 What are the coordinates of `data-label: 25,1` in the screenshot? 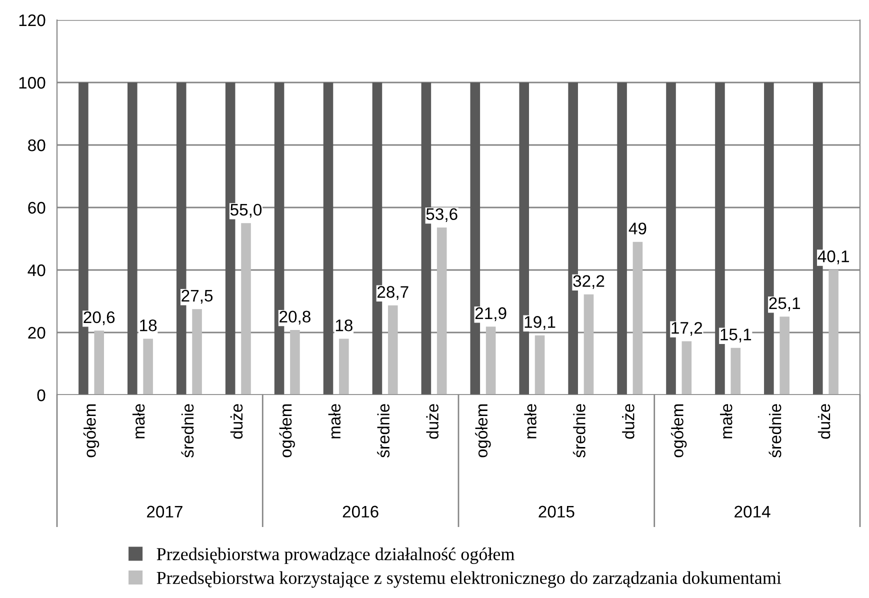 It's located at (784, 304).